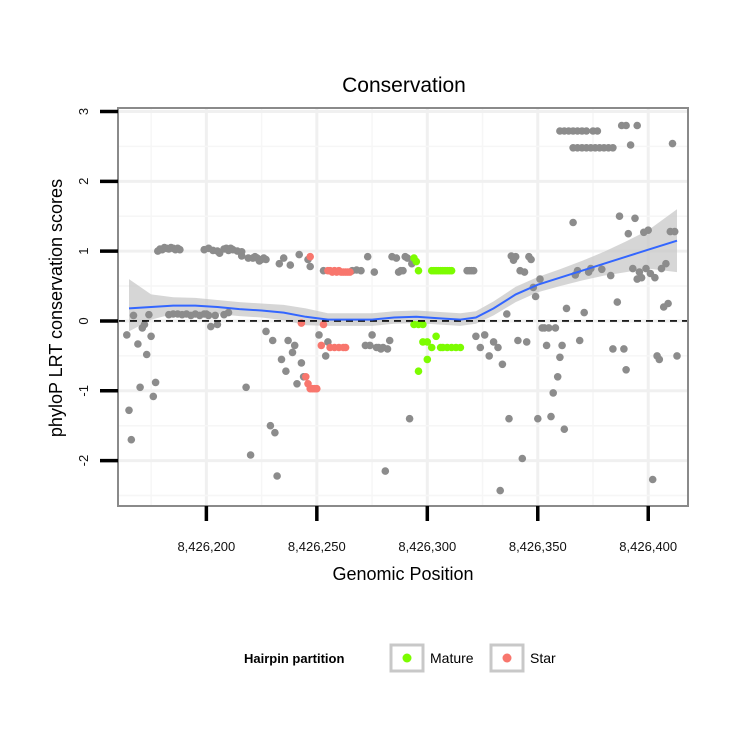  I want to click on y-tick-label: 0, so click(83, 320).